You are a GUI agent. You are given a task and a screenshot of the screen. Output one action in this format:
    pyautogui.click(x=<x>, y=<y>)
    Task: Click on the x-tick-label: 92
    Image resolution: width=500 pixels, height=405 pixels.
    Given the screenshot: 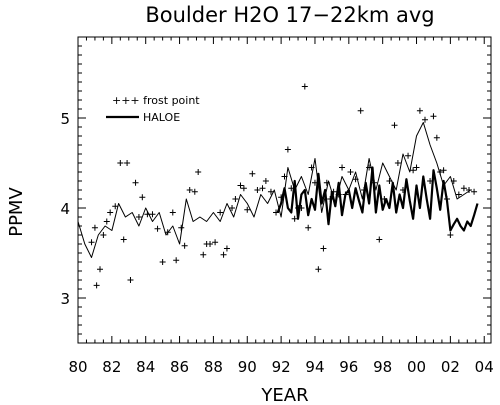 What is the action you would take?
    pyautogui.click(x=281, y=367)
    